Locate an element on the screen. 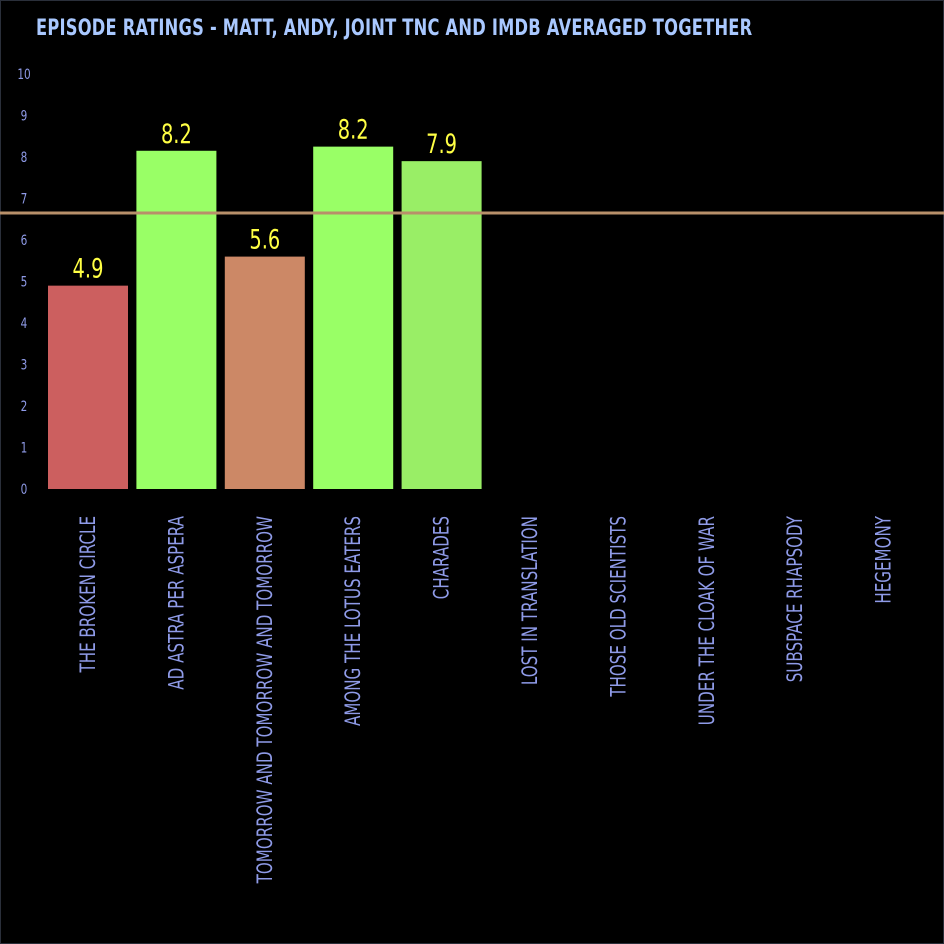 This screenshot has height=944, width=944. y-tick-label: 2 is located at coordinates (24, 407).